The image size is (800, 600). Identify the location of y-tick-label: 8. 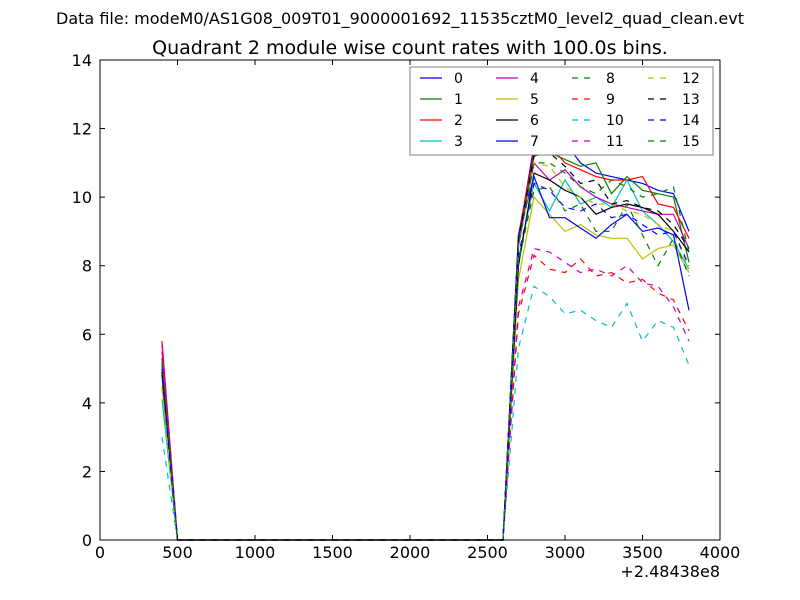
(87, 266).